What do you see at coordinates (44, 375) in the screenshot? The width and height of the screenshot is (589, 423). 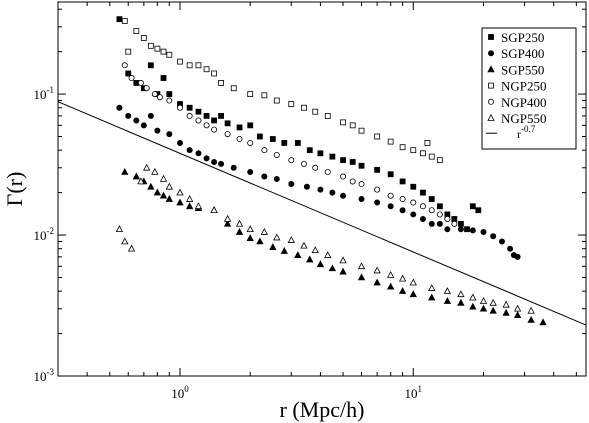 I see `y-tick-label: 10⁻³` at bounding box center [44, 375].